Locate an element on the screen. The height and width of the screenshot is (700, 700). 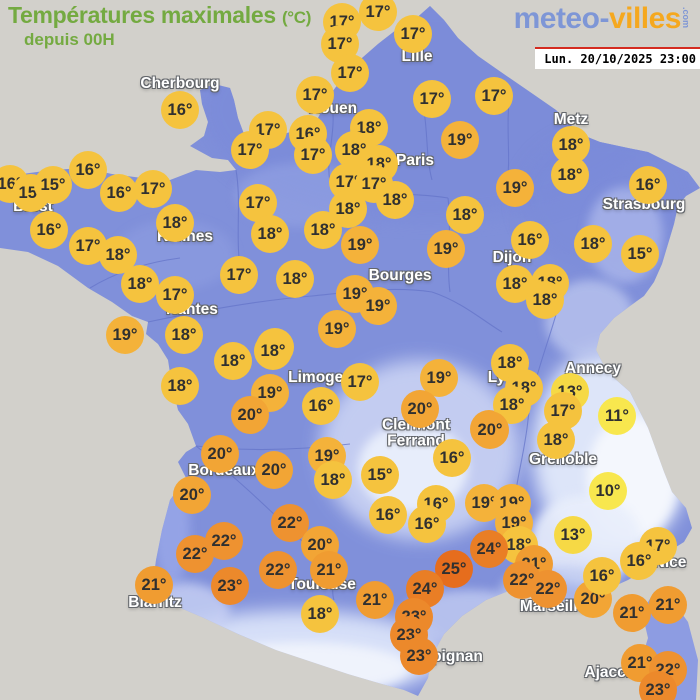
page-title-text: Températures maximales is located at coordinates (142, 15).